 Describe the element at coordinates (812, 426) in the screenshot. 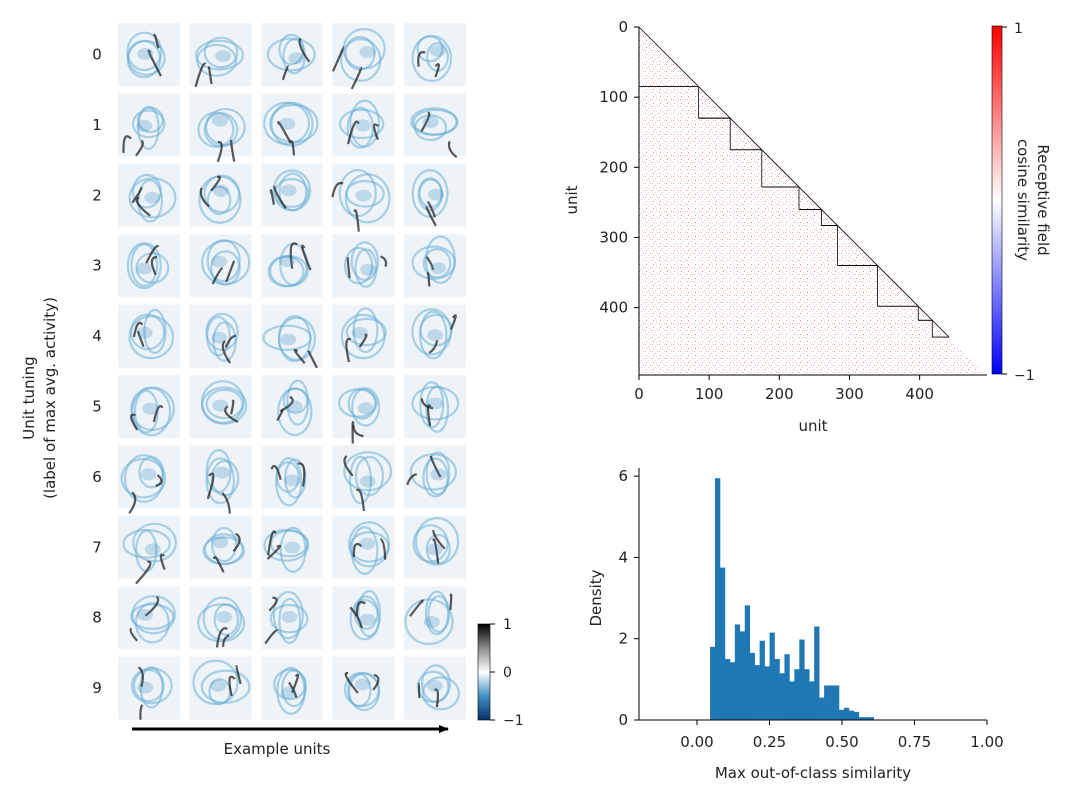

I see `matrix-xlabel: unit` at that location.